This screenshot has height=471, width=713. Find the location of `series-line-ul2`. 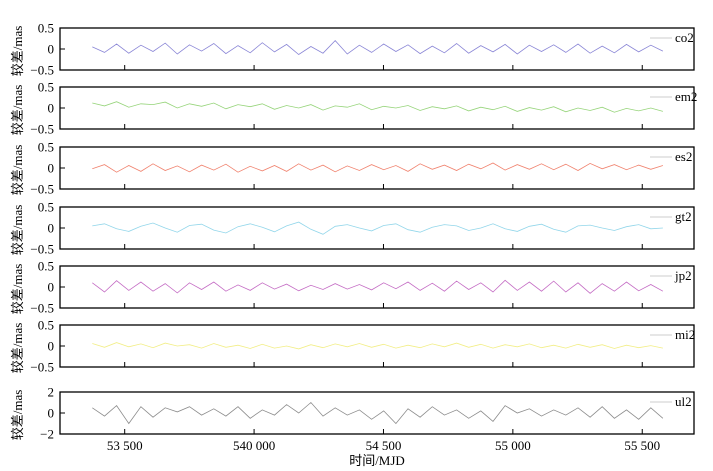

series-line-ul2 is located at coordinates (378, 413).